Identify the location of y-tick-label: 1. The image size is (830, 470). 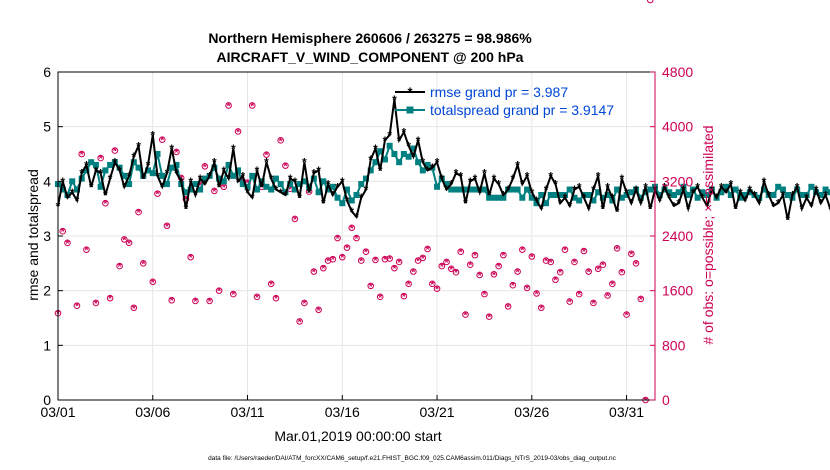
(47, 345).